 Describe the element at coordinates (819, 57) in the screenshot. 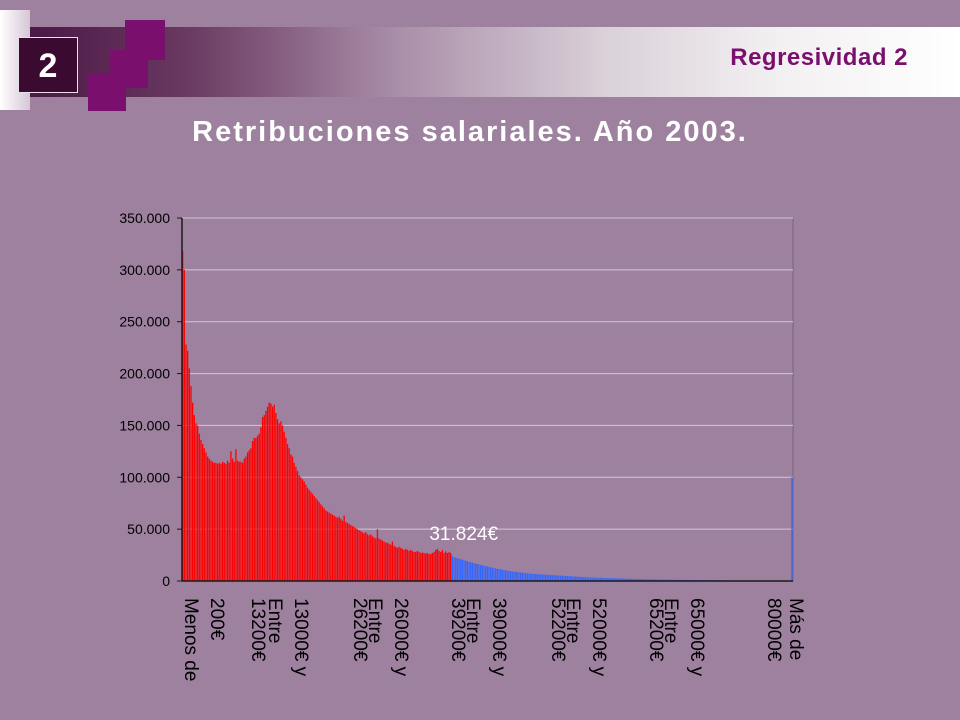

I see `header-title: Regresividad 2` at that location.